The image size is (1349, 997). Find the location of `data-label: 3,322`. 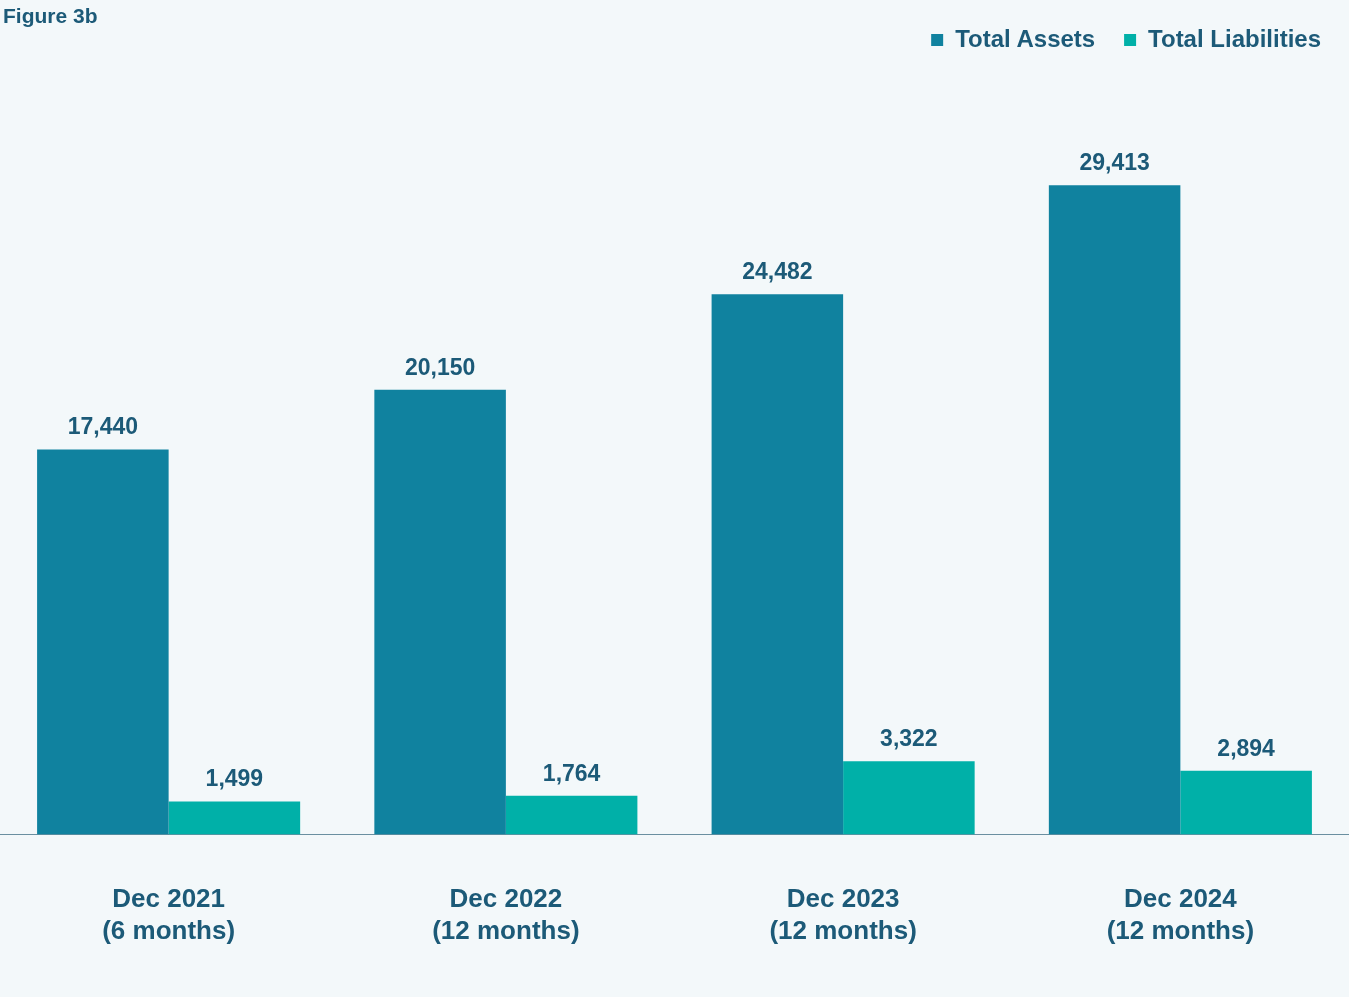

data-label: 3,322 is located at coordinates (909, 738).